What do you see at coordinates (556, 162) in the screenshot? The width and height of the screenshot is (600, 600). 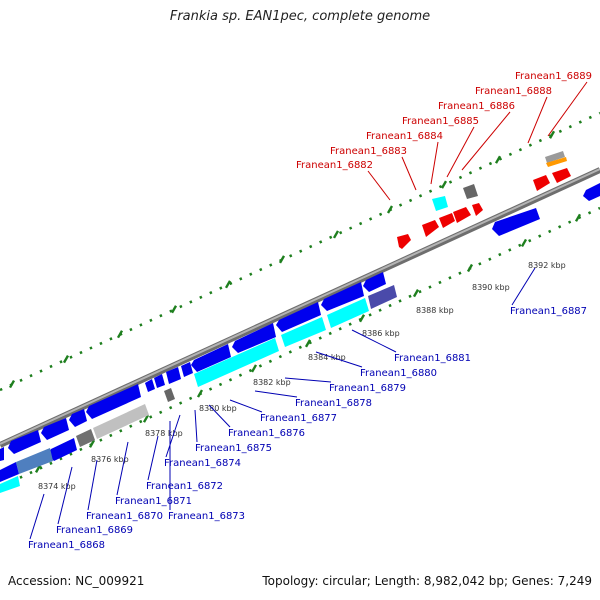 I see `forward-misc-feature` at bounding box center [556, 162].